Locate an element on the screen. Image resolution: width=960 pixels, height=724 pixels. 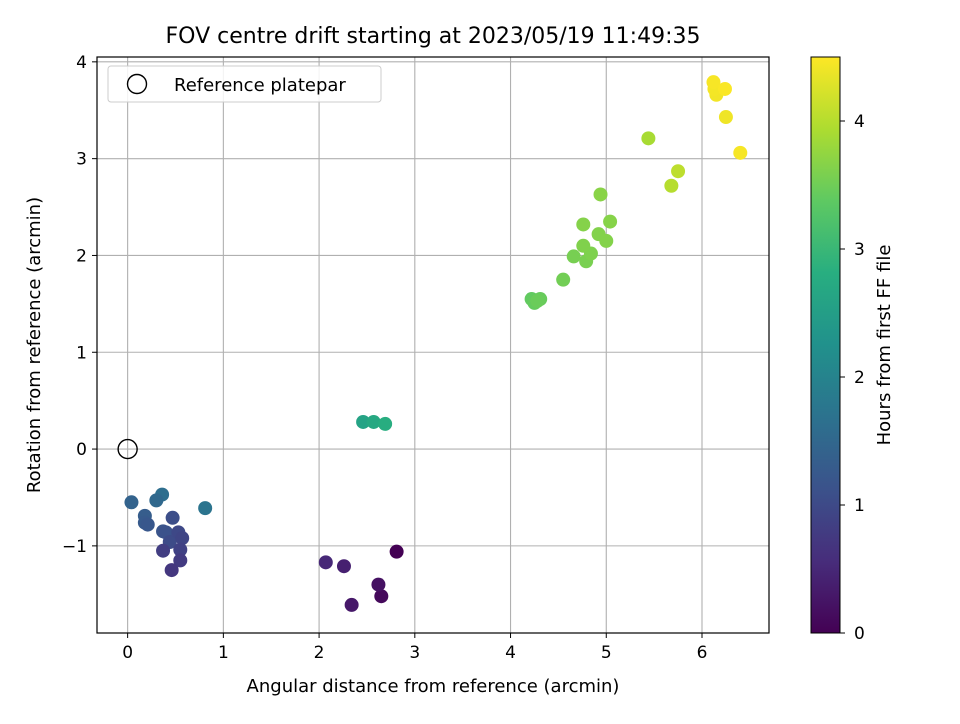
x-tick-label: 3 is located at coordinates (414, 653).